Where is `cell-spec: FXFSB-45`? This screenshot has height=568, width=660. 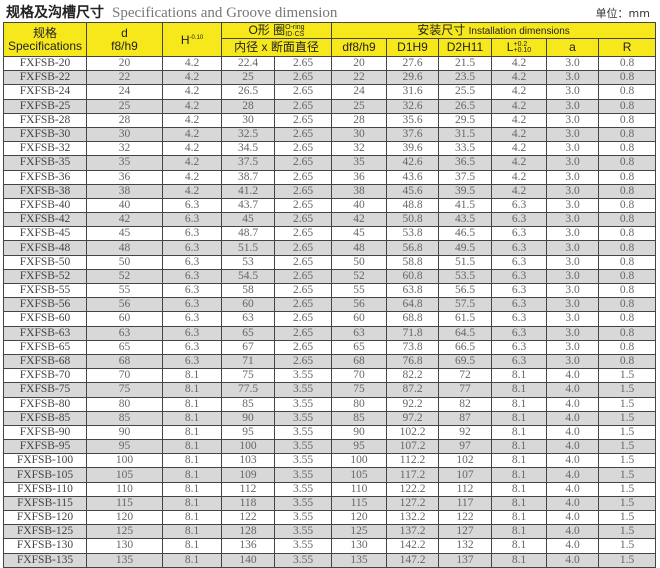 cell-spec: FXFSB-45 is located at coordinates (45, 234).